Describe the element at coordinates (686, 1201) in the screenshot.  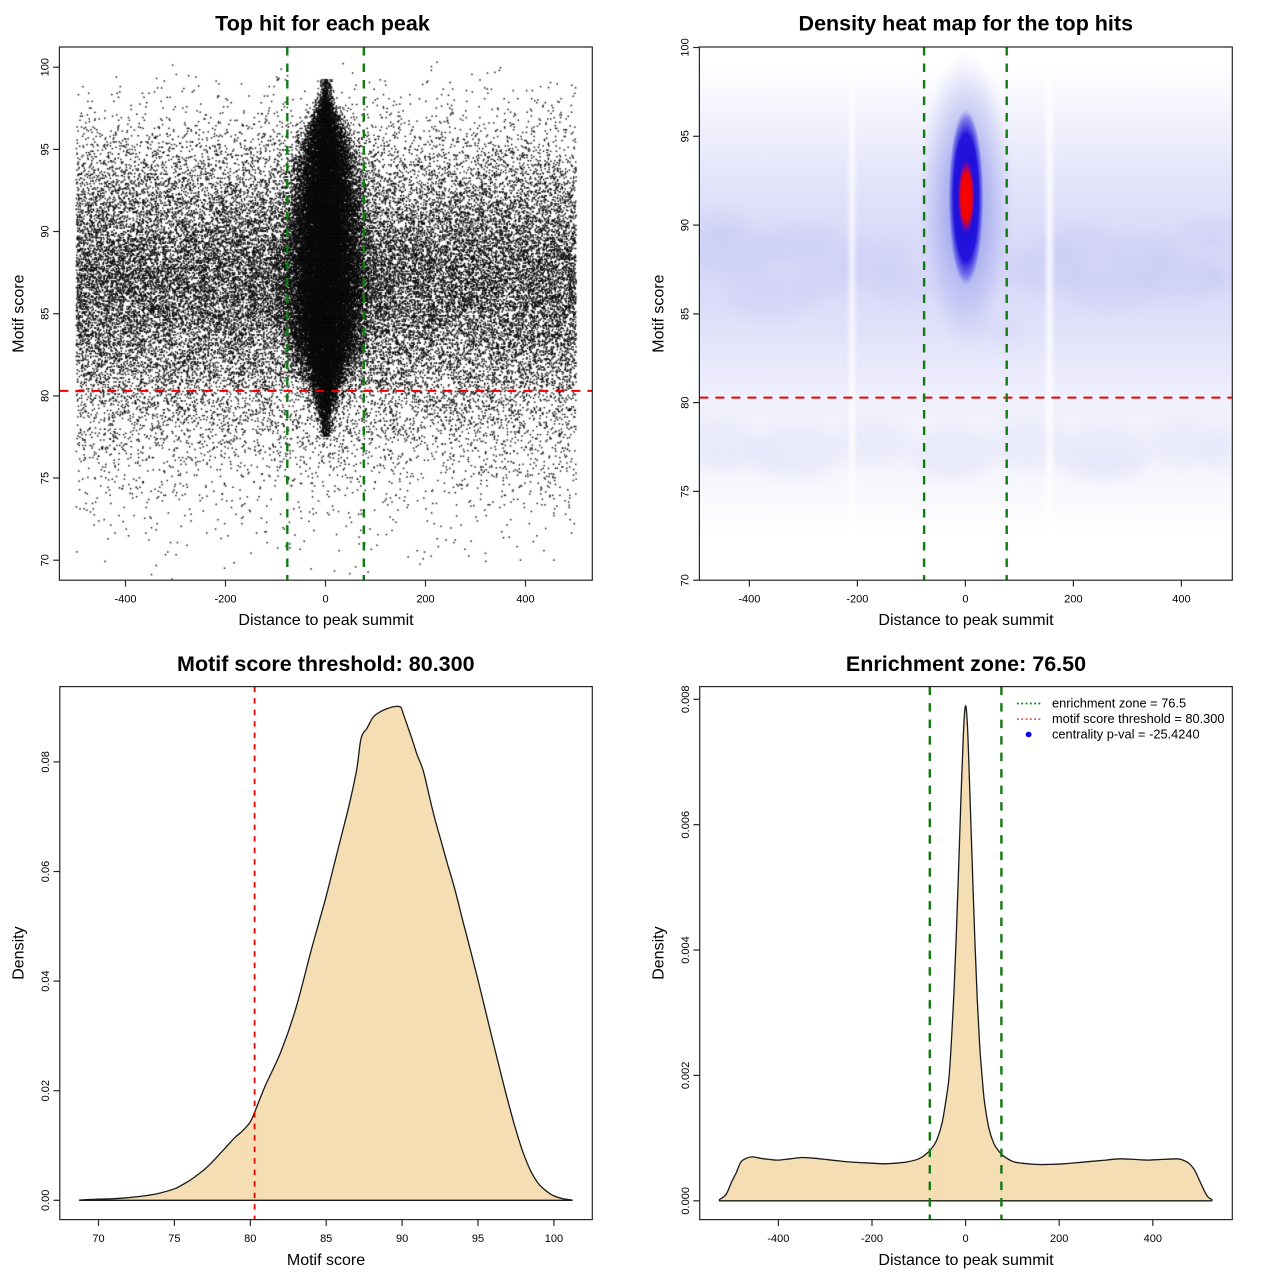
I see `svg-text: 0.000` at that location.